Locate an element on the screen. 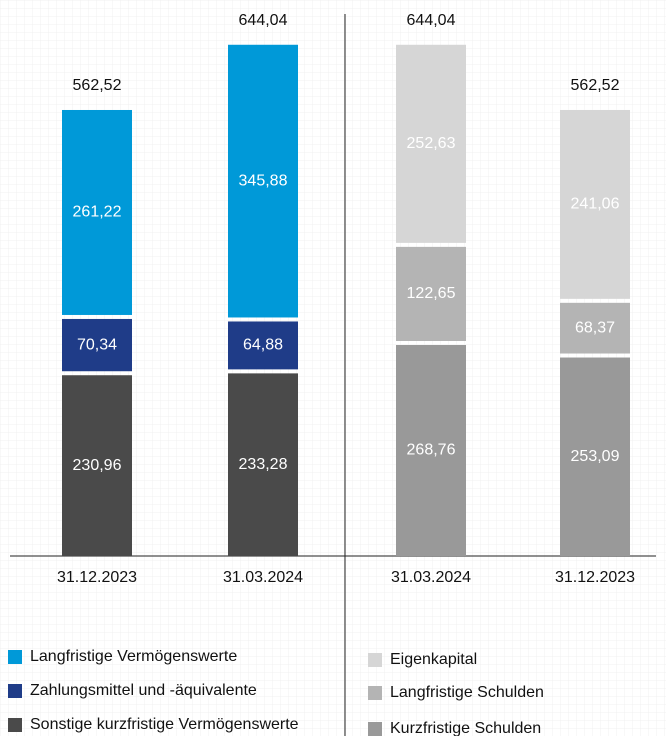 Image resolution: width=666 pixels, height=736 pixels. legend-label: Sonstige kurzfristige Vermögenswerte is located at coordinates (164, 724).